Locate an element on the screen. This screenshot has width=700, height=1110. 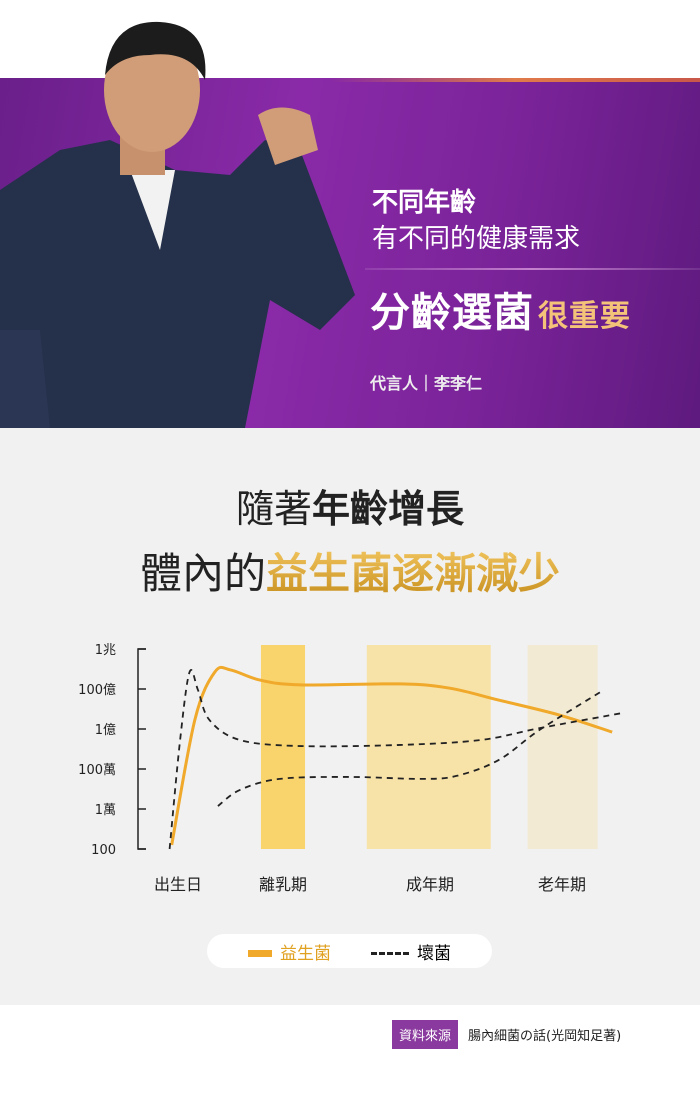
headline-1a: 隨著 is located at coordinates (273, 509).